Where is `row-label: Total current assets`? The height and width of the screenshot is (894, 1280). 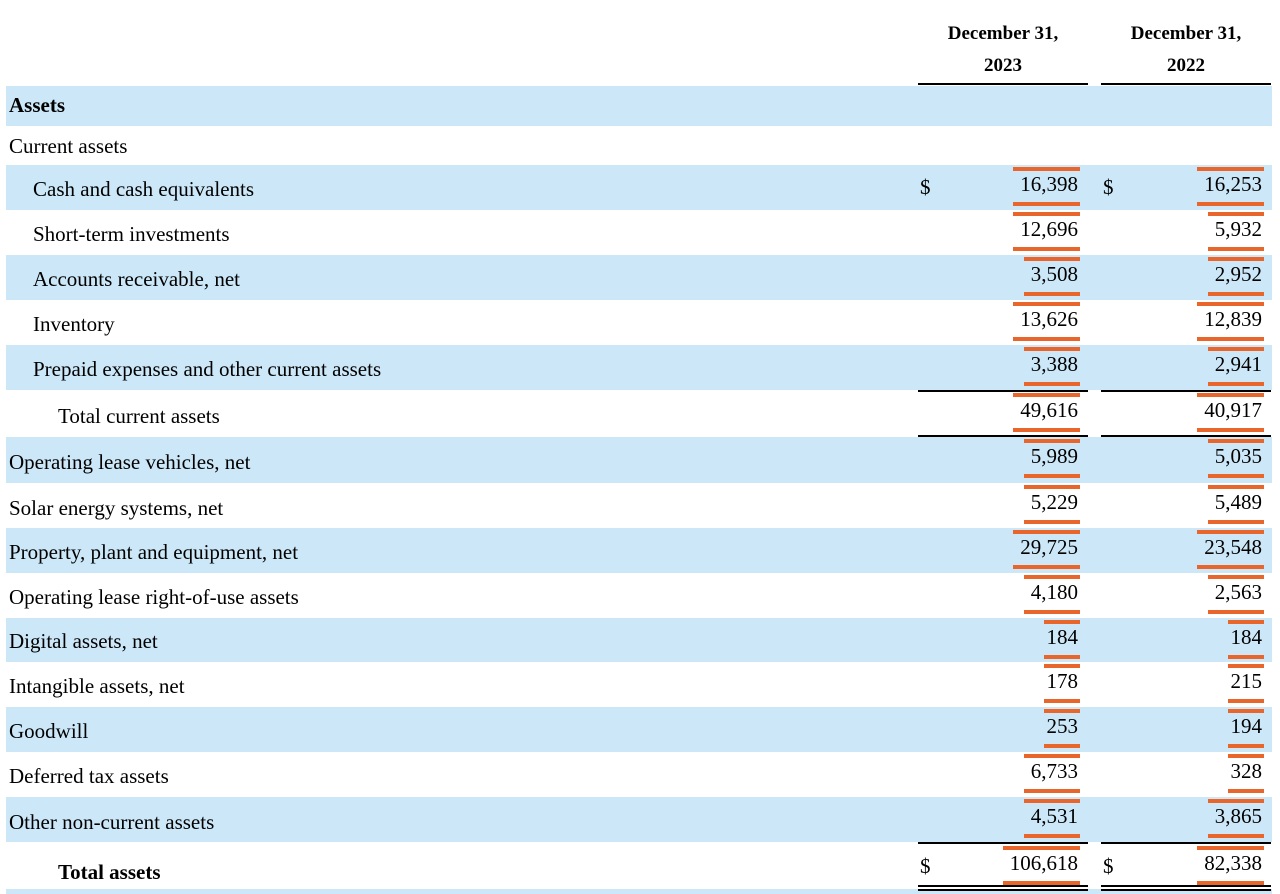 row-label: Total current assets is located at coordinates (139, 416).